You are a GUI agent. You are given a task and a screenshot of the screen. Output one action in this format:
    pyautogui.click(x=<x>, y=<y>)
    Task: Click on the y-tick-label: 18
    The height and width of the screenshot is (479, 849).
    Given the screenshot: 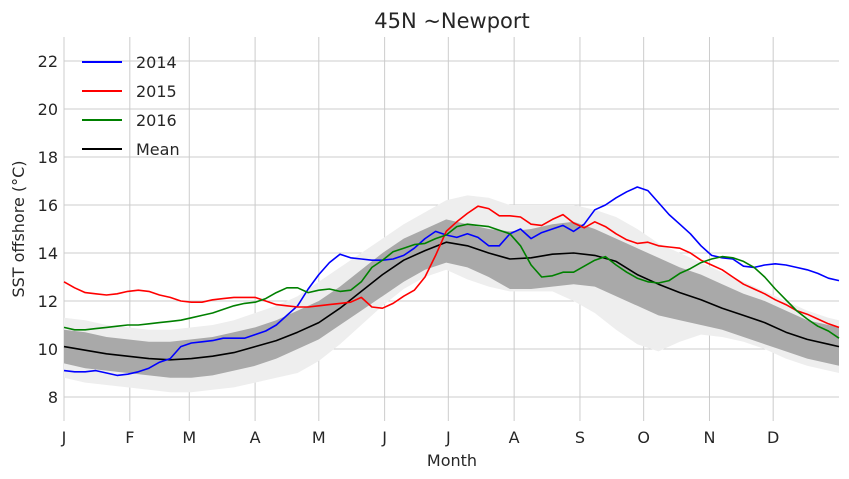 What is the action you would take?
    pyautogui.click(x=48, y=157)
    